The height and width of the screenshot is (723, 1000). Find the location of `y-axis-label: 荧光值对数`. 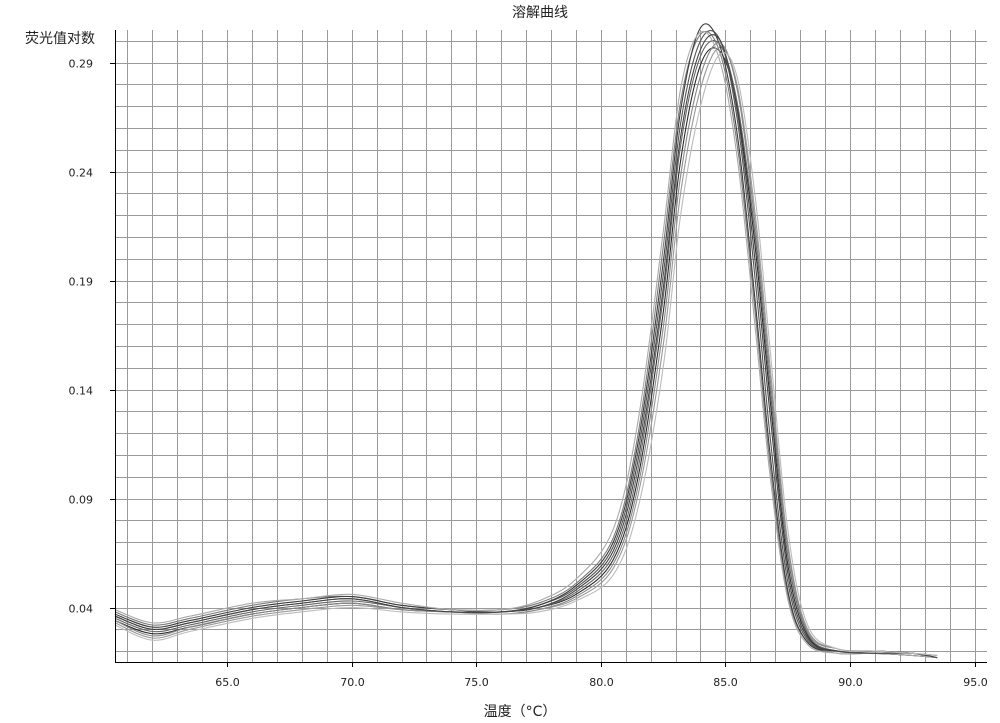

y-axis-label: 荧光值对数 is located at coordinates (60, 38).